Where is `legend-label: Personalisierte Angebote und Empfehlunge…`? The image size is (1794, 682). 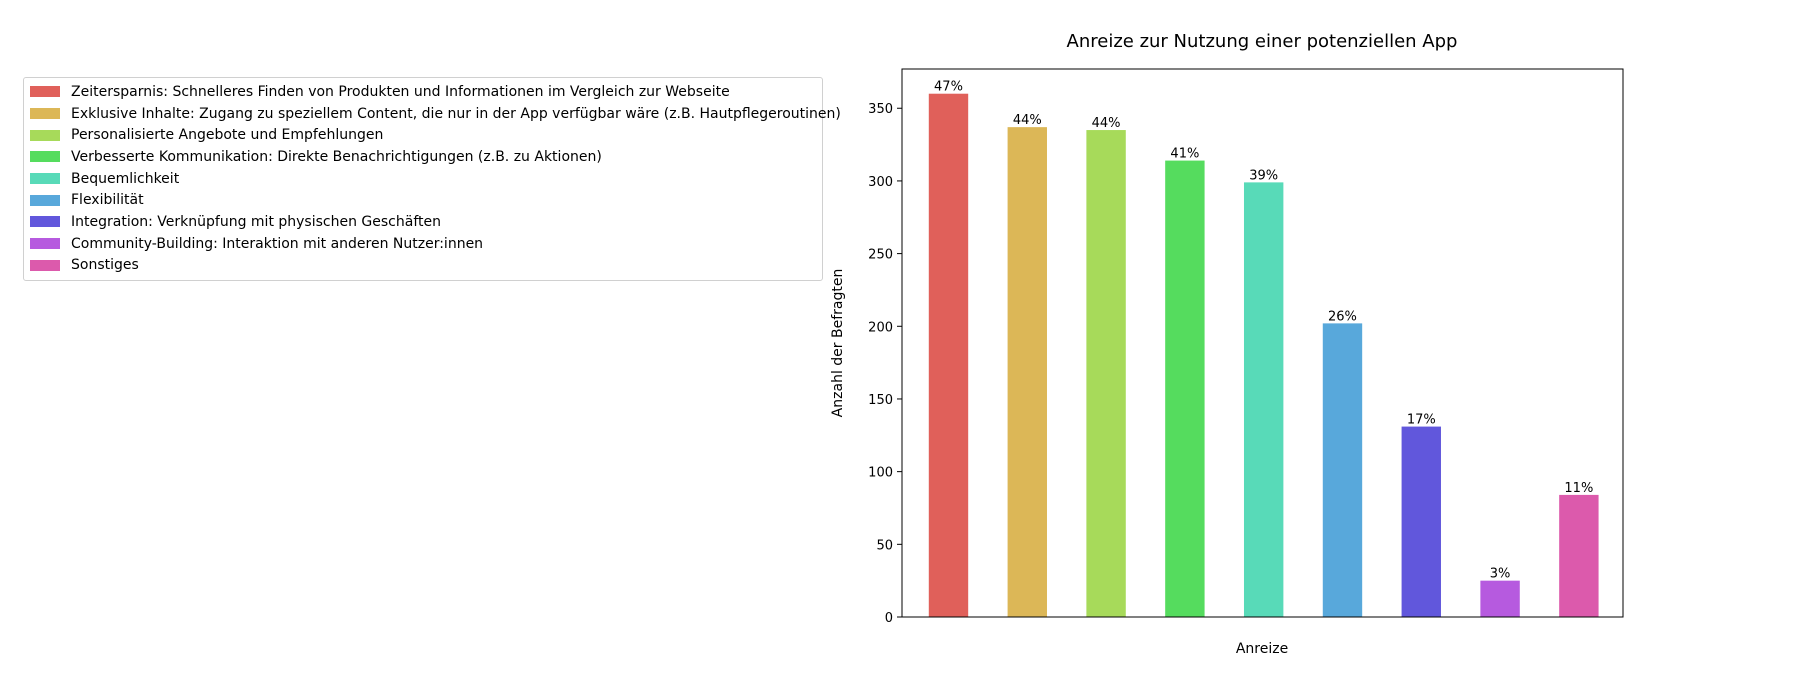 legend-label: Personalisierte Angebote und Empfehlunge… is located at coordinates (227, 135).